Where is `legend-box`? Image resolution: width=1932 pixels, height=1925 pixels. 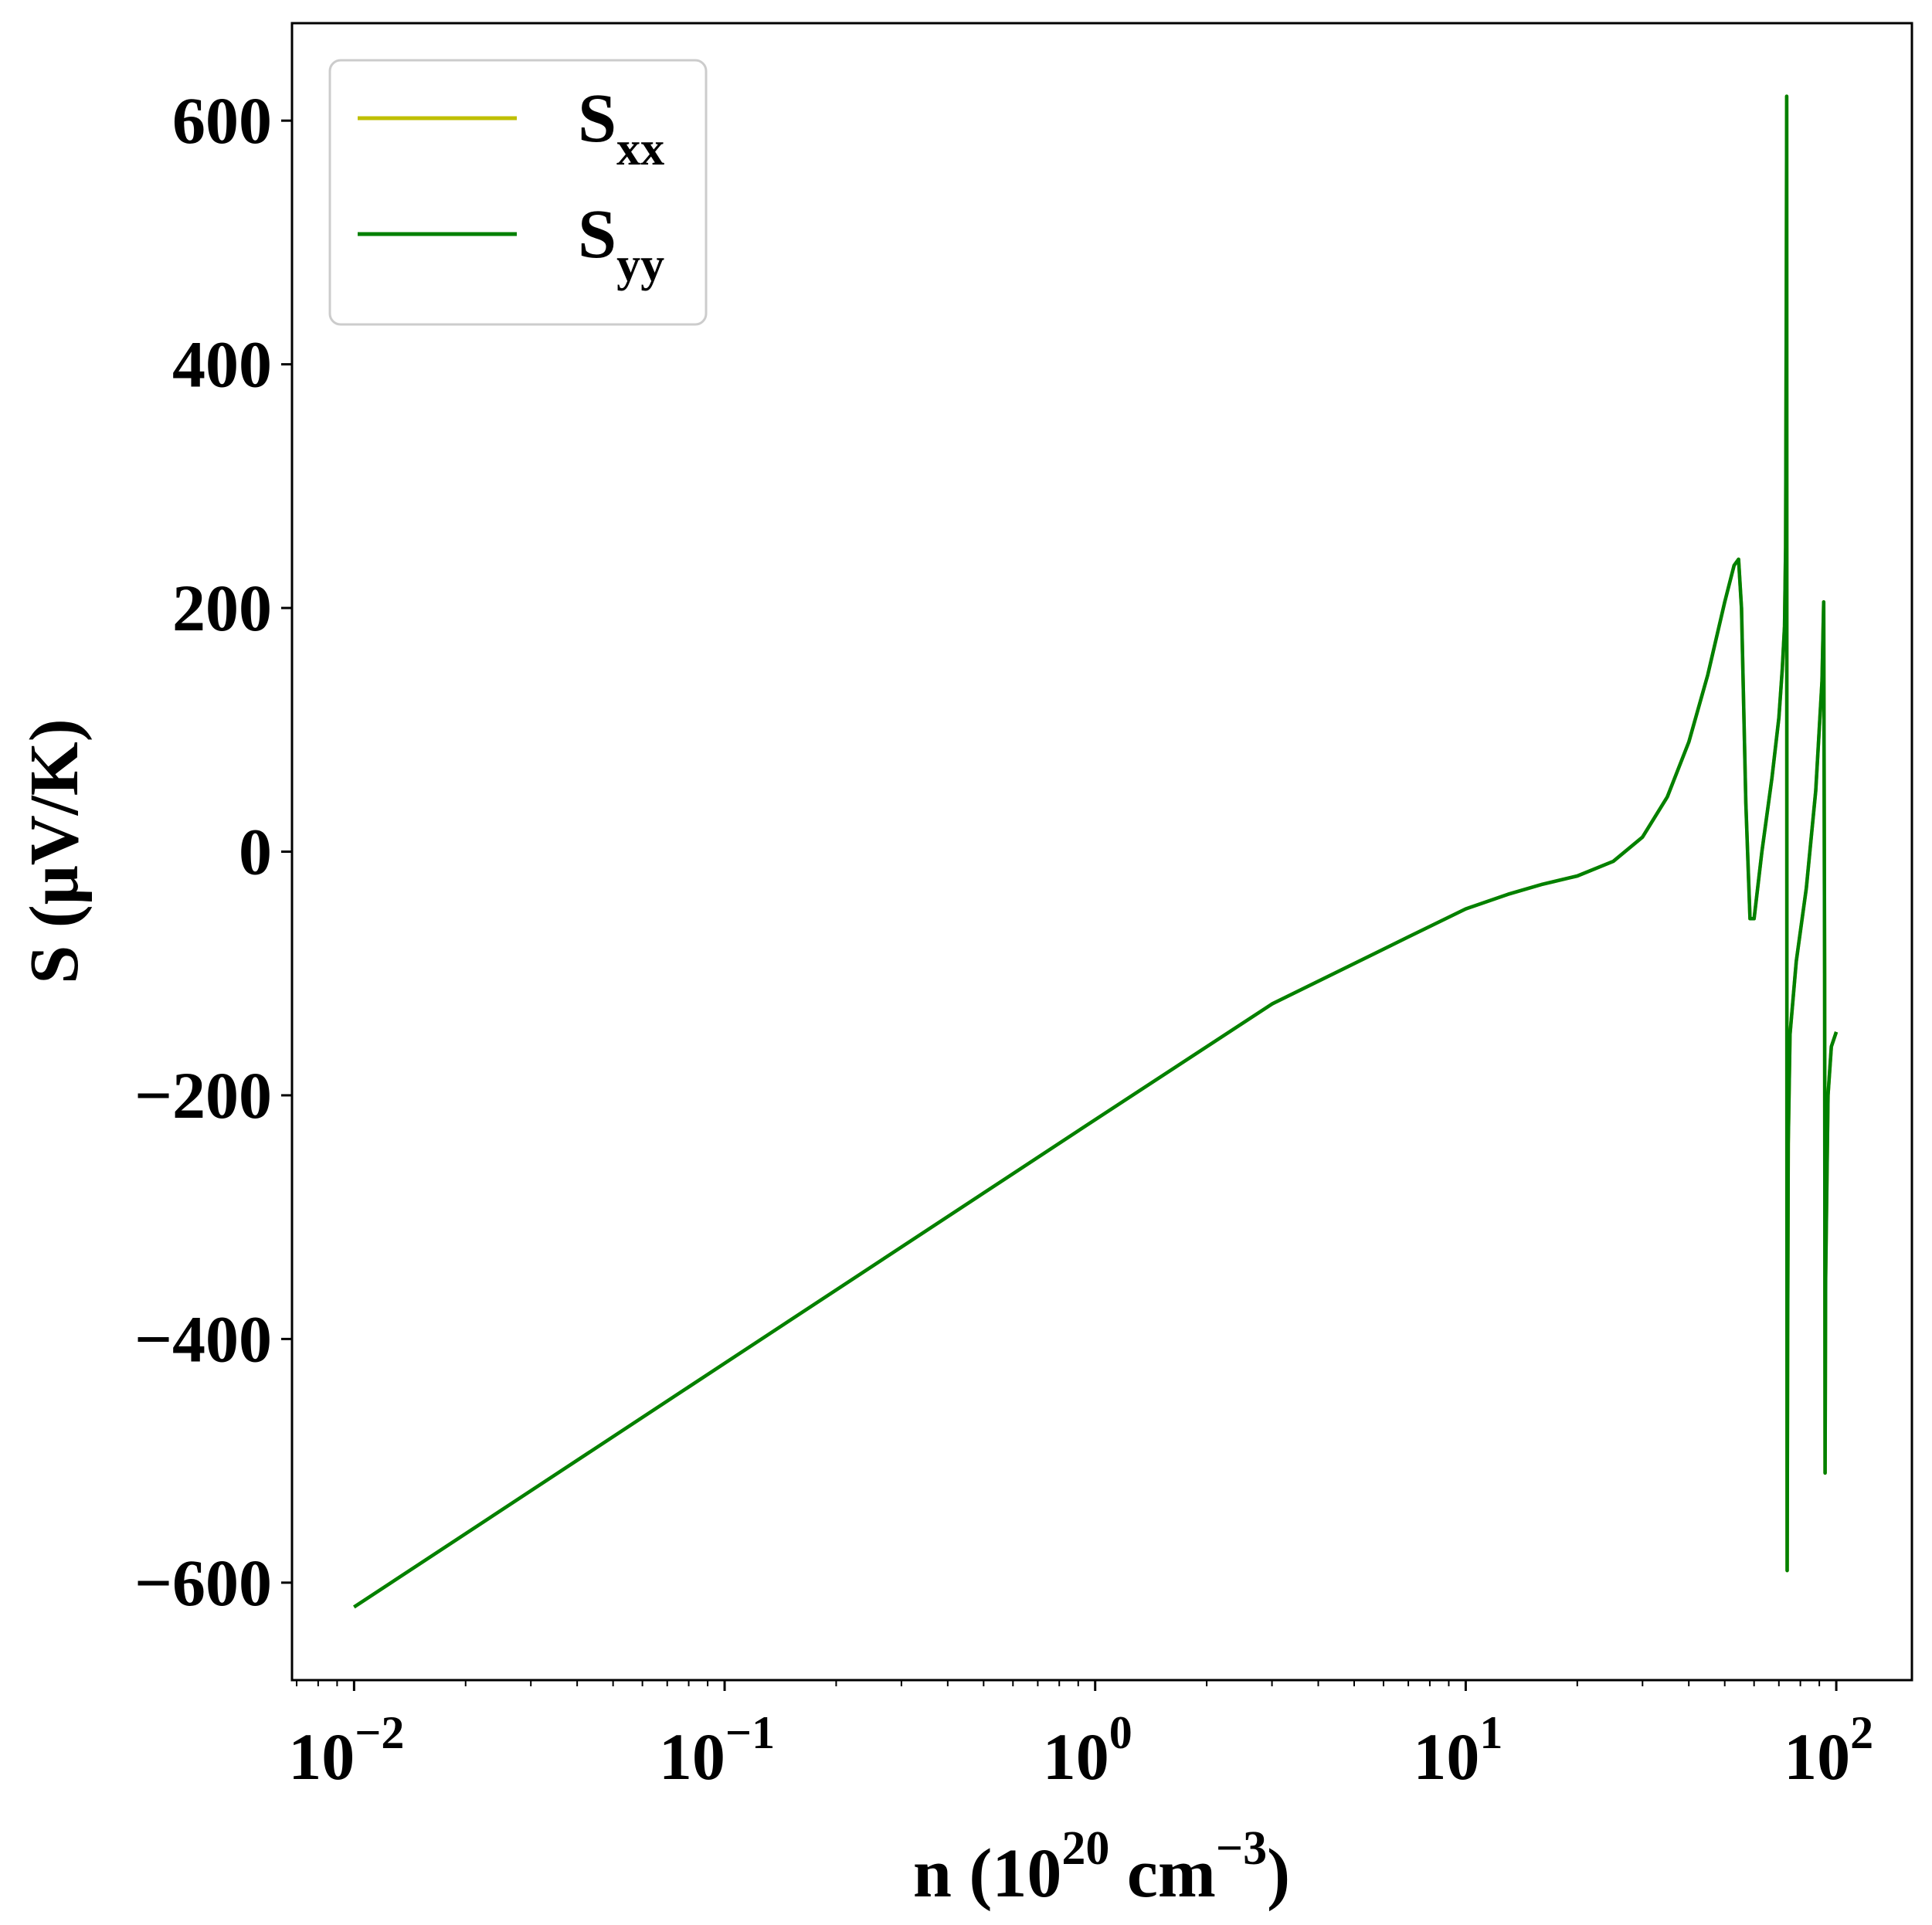 legend-box is located at coordinates (518, 192).